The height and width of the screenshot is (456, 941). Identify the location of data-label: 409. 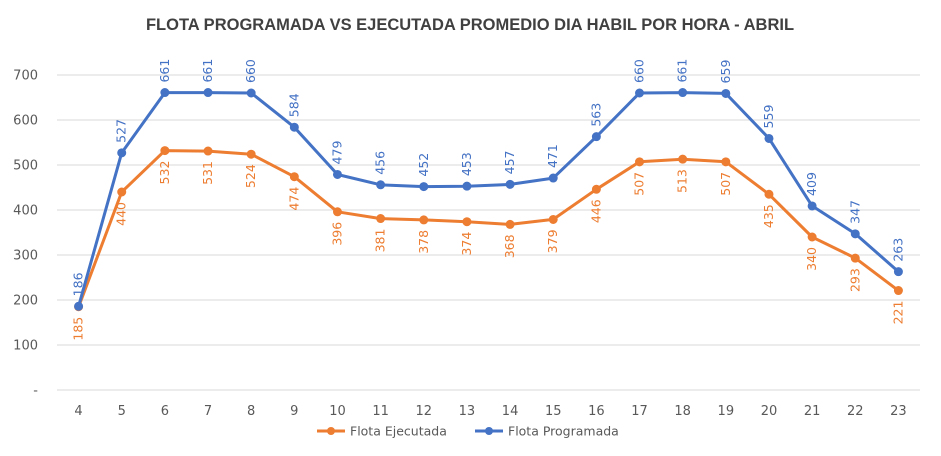
(811, 184).